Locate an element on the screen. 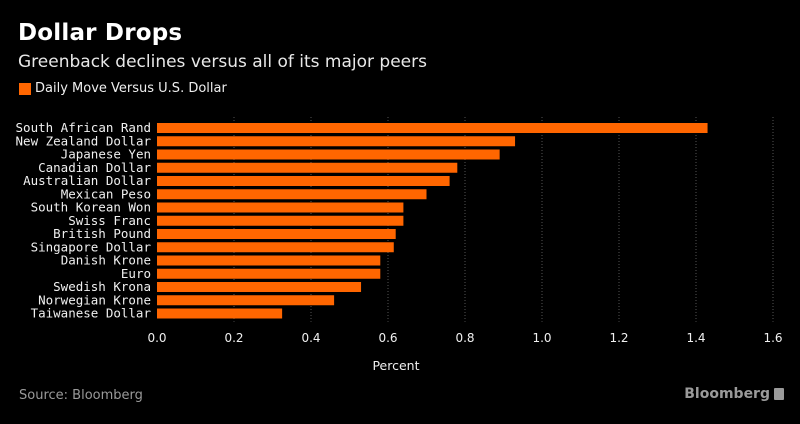 The height and width of the screenshot is (424, 800). category-label: South African Rand is located at coordinates (83, 127).